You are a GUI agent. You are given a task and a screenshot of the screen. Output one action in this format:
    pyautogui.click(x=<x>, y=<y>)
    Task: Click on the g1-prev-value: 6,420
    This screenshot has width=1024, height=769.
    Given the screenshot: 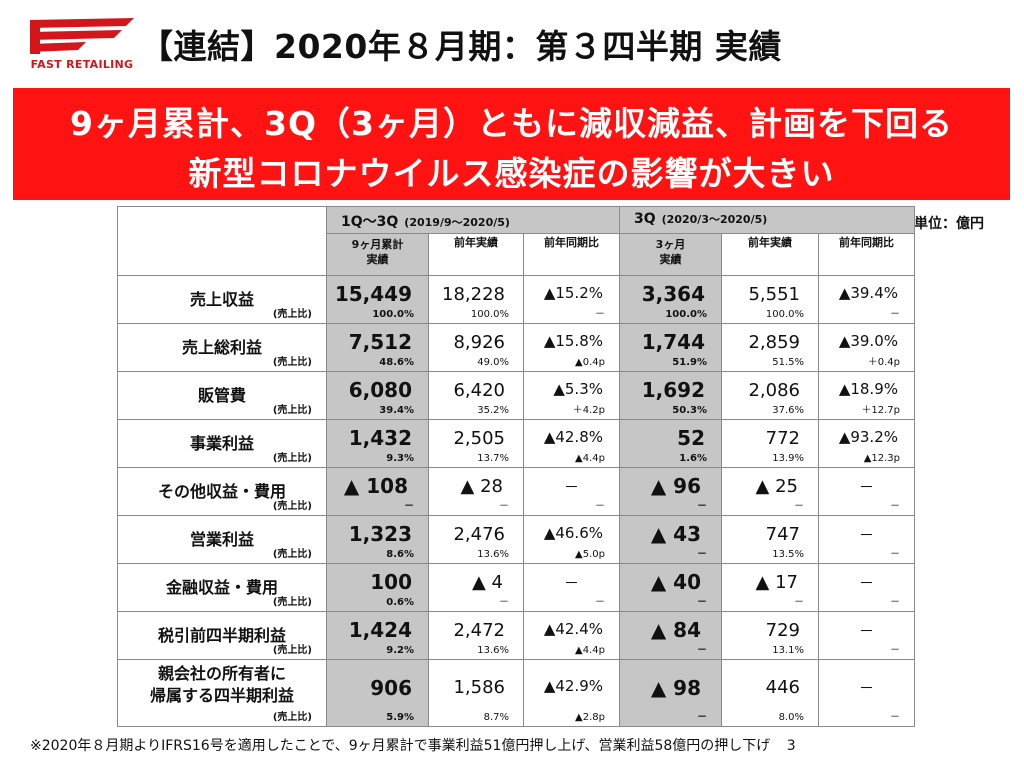 What is the action you would take?
    pyautogui.click(x=479, y=390)
    